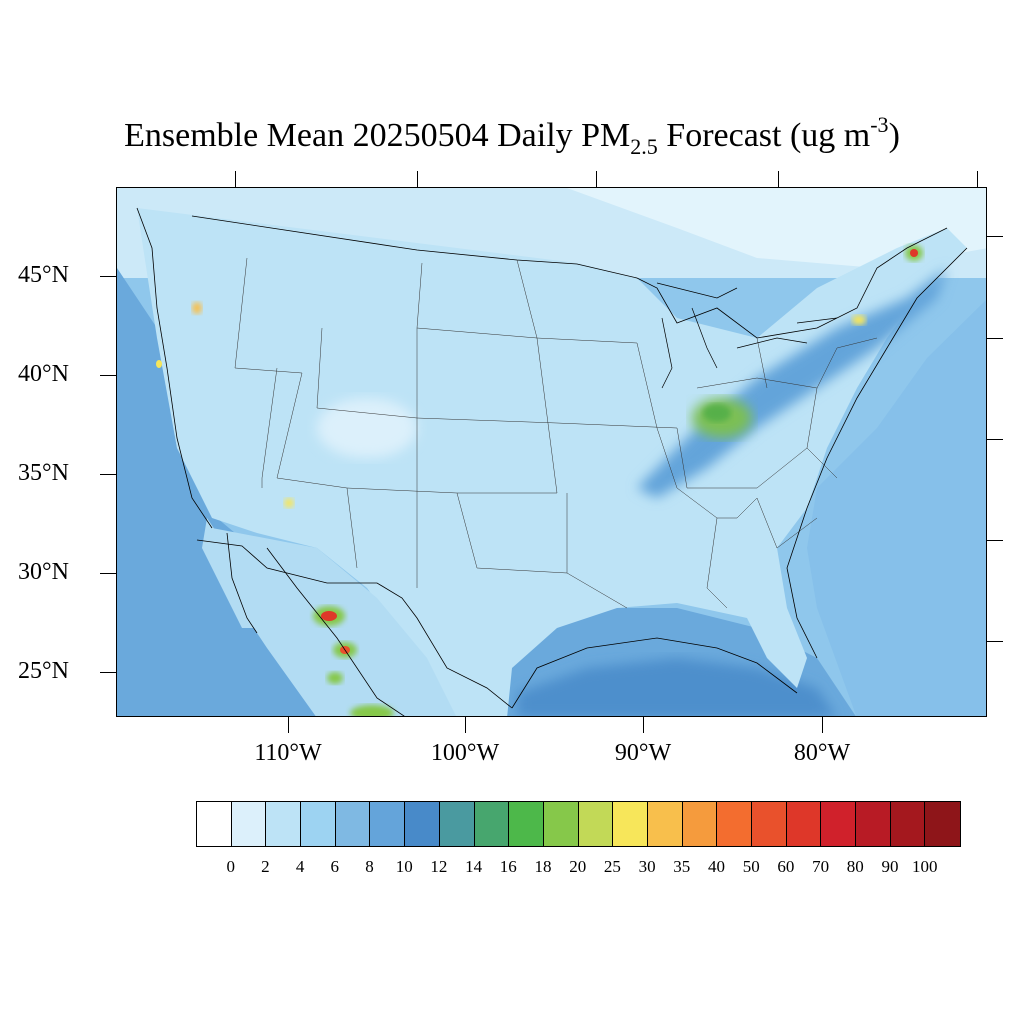  Describe the element at coordinates (569, 277) in the screenshot. I see `canada-border` at that location.